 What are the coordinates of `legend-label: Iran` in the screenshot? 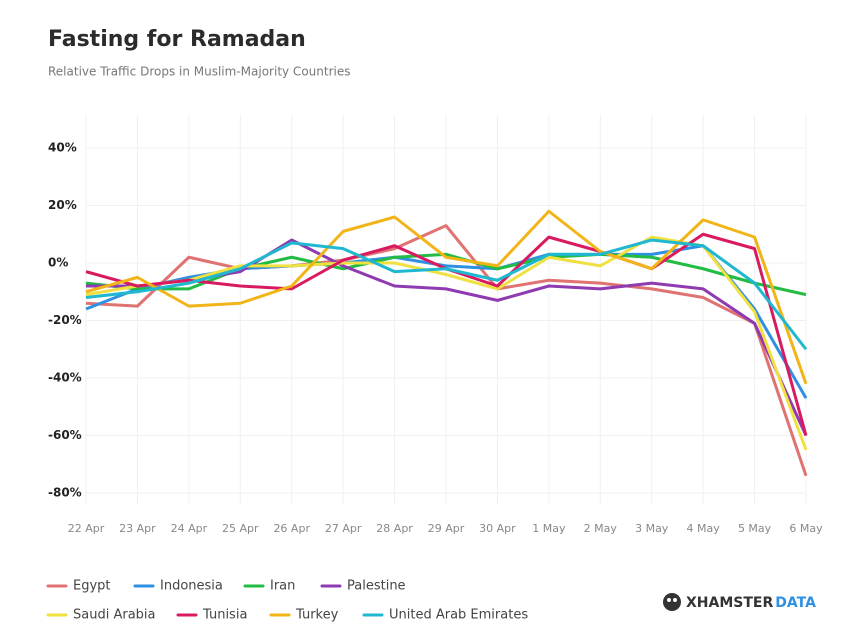 It's located at (282, 586).